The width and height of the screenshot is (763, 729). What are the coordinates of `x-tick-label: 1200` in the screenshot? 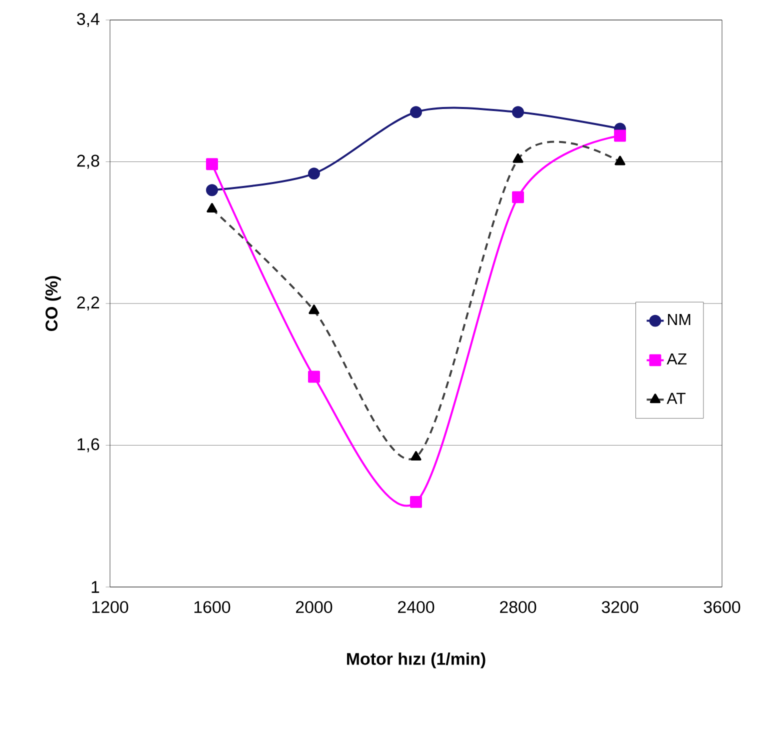 It's located at (110, 607).